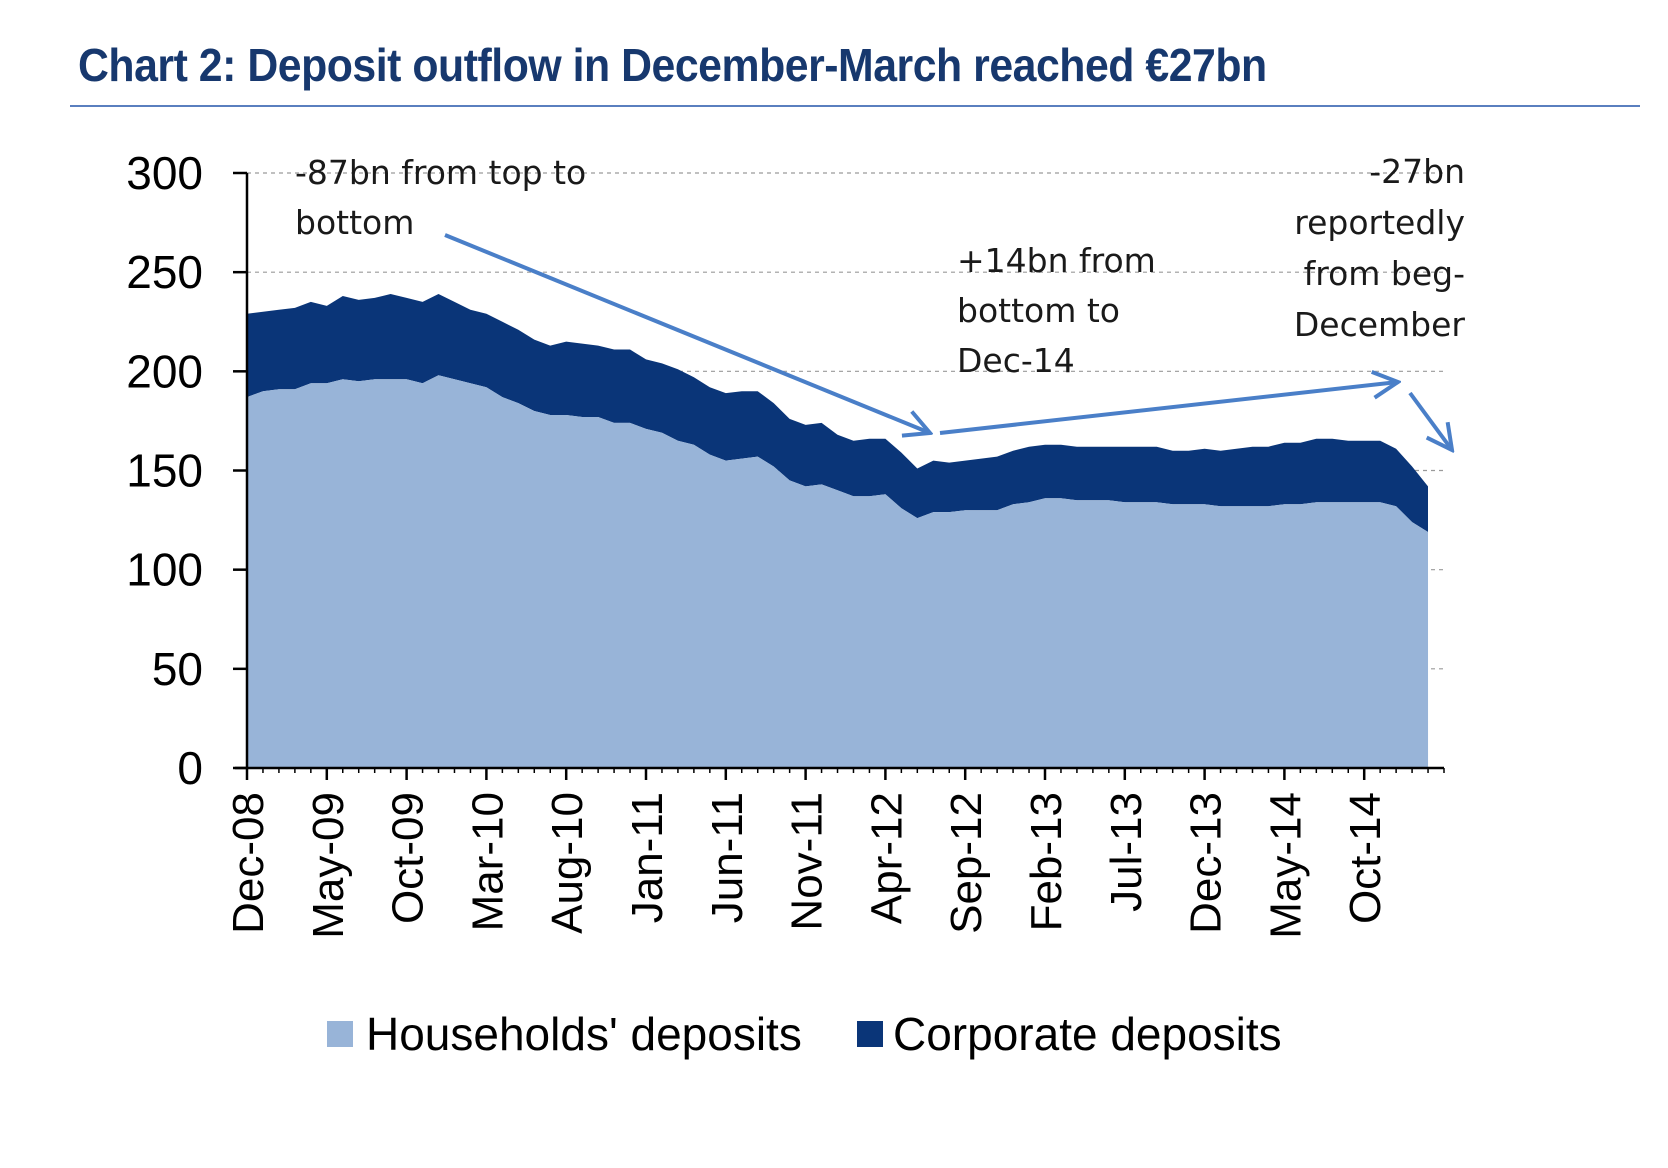 The height and width of the screenshot is (1168, 1668). Describe the element at coordinates (440, 197) in the screenshot. I see `annotation-text: -87bn from top to bottom` at that location.